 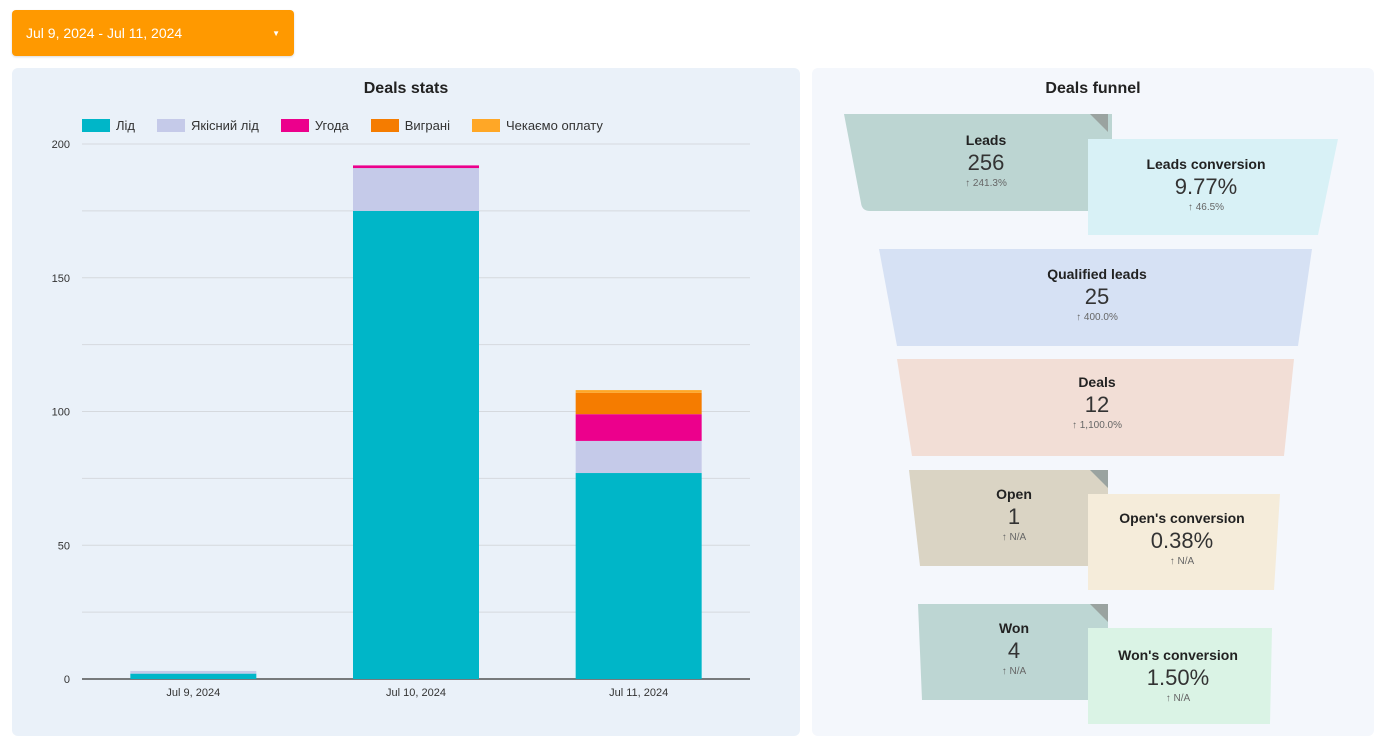 I want to click on deals-value: 12, so click(x=1097, y=404).